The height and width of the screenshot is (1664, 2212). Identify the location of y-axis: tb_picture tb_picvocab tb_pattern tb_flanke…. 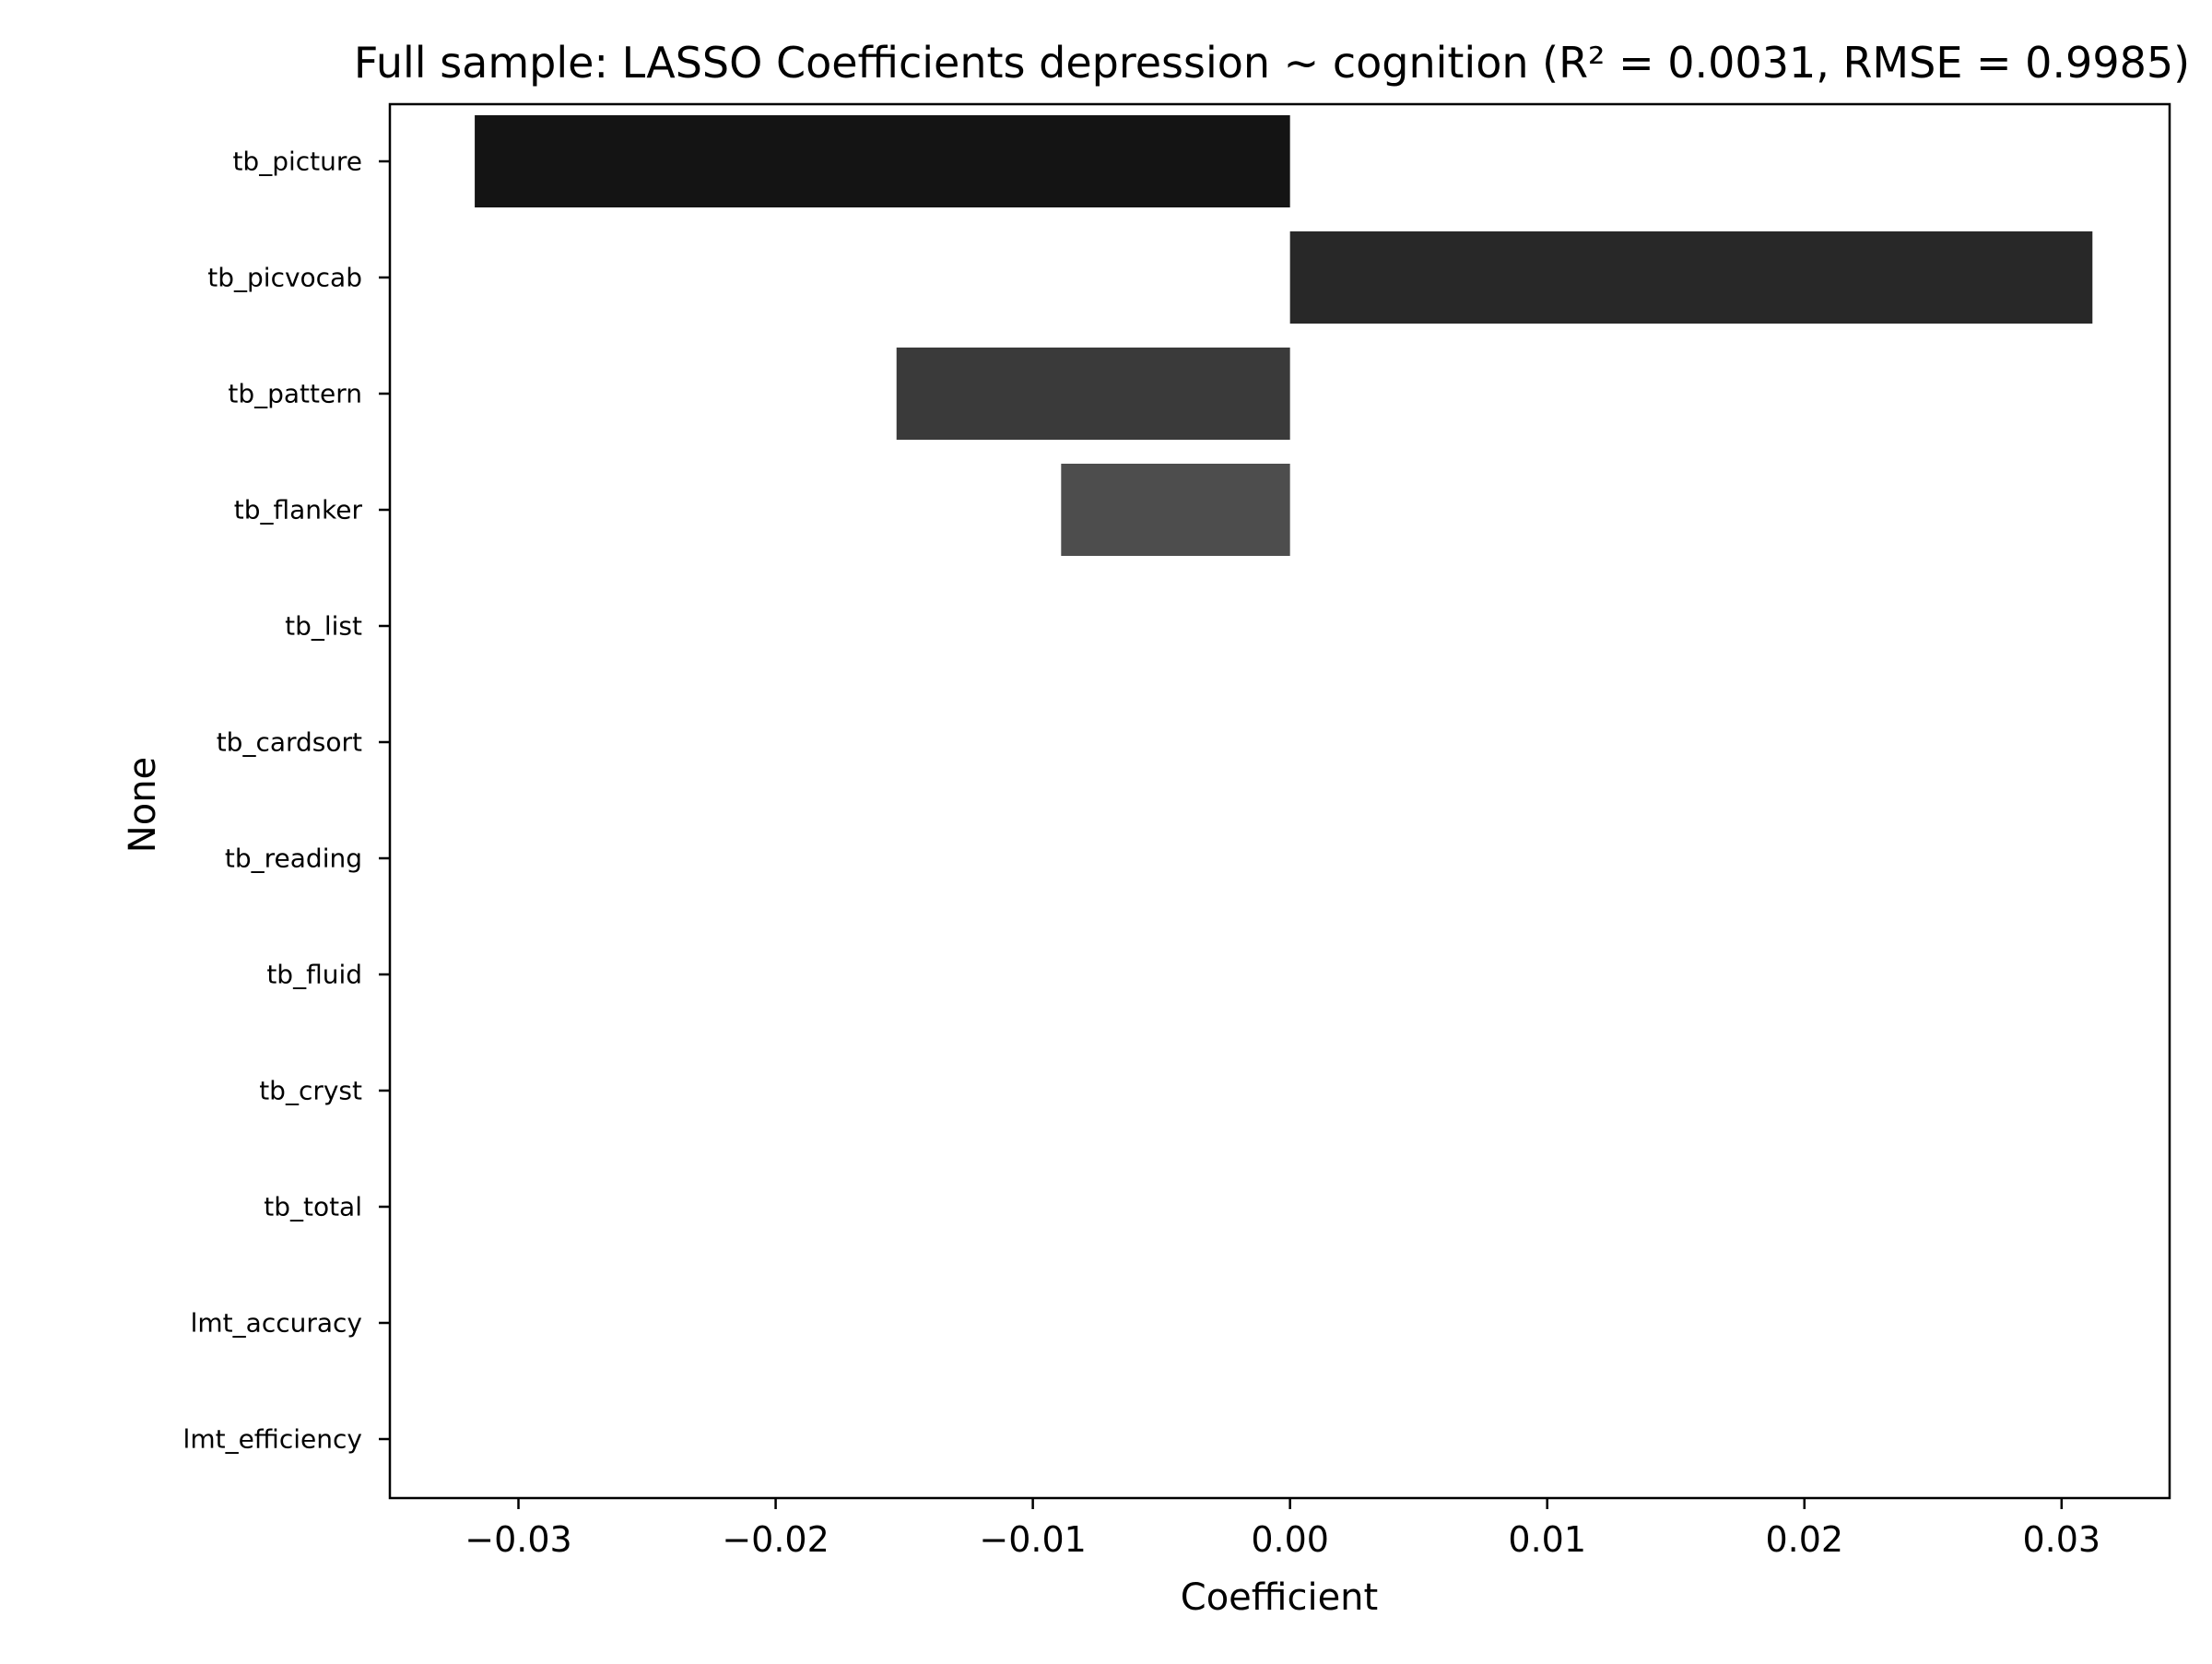
(286, 801).